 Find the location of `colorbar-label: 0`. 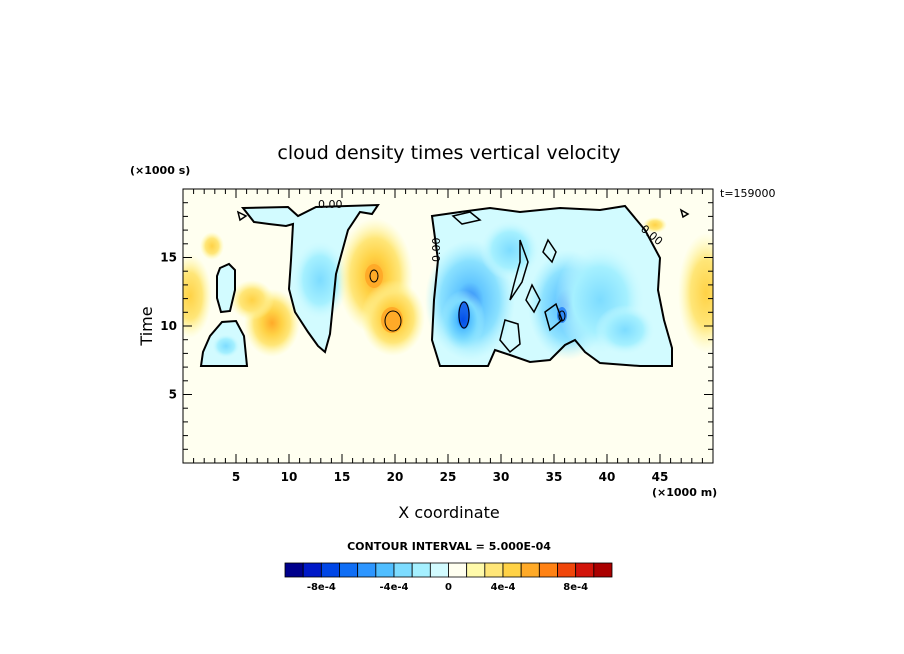

colorbar-label: 0 is located at coordinates (448, 587).